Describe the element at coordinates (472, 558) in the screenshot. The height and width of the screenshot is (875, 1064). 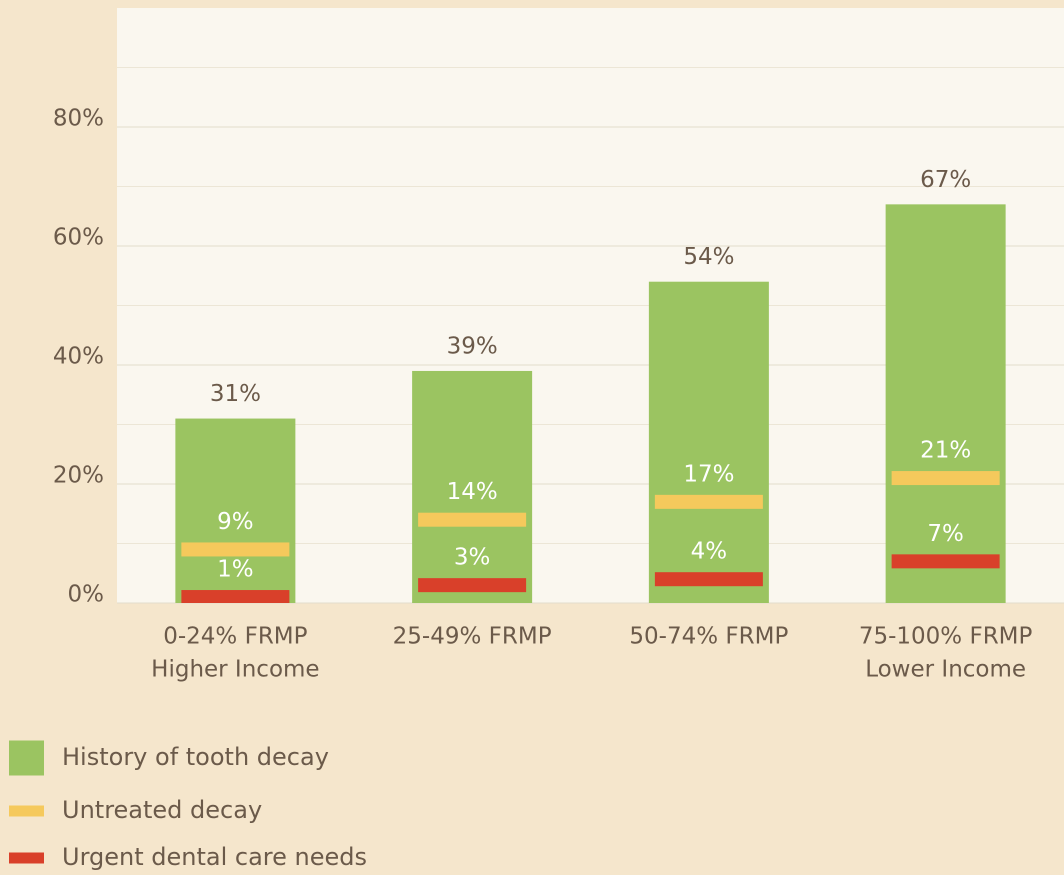
I see `value-label: 3%` at that location.